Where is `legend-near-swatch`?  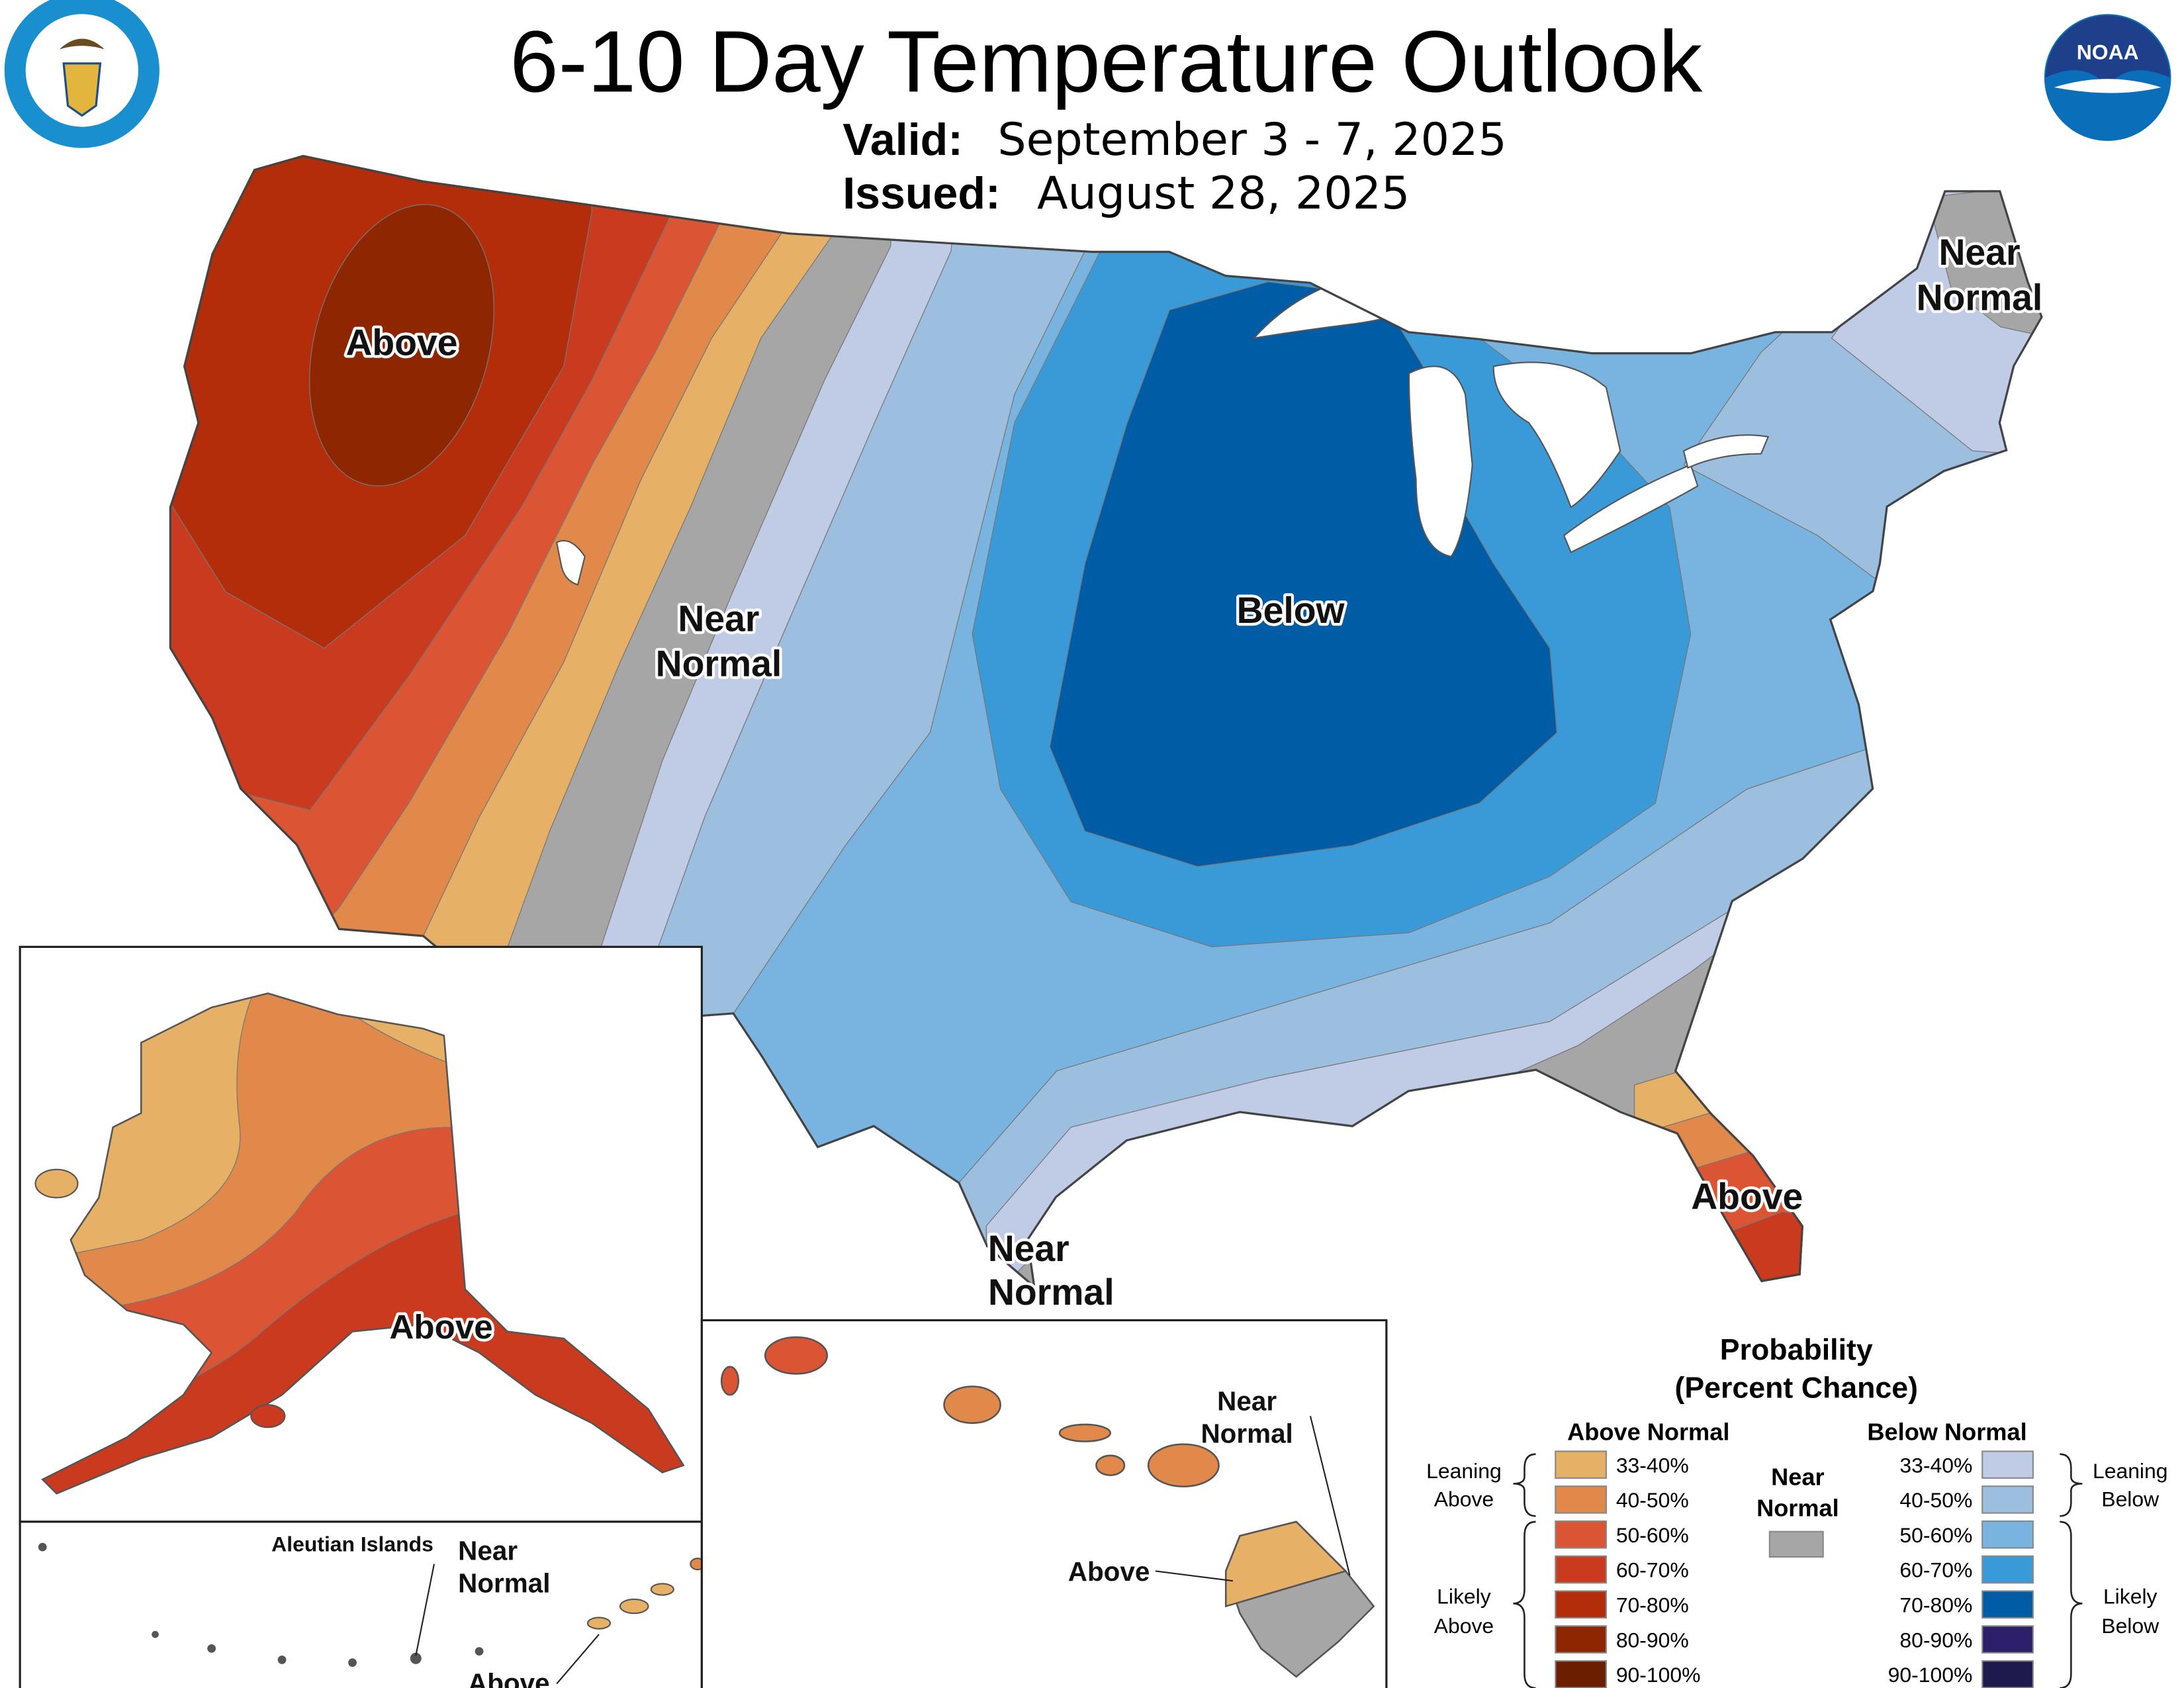
legend-near-swatch is located at coordinates (1796, 1544).